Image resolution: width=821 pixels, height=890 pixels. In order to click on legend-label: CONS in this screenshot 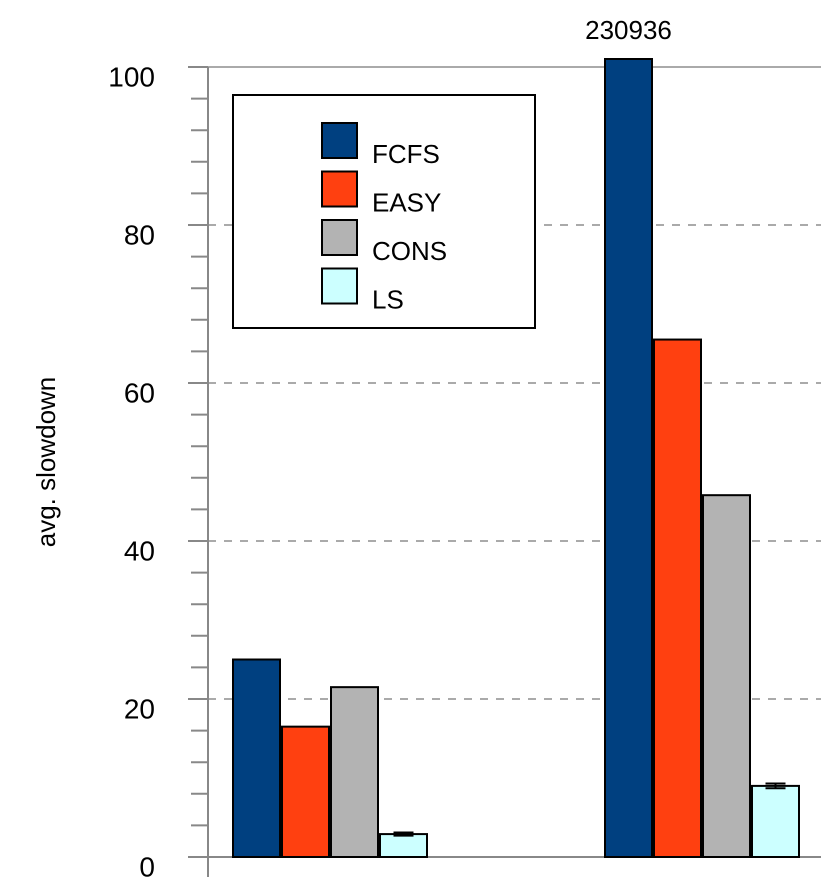, I will do `click(409, 251)`.